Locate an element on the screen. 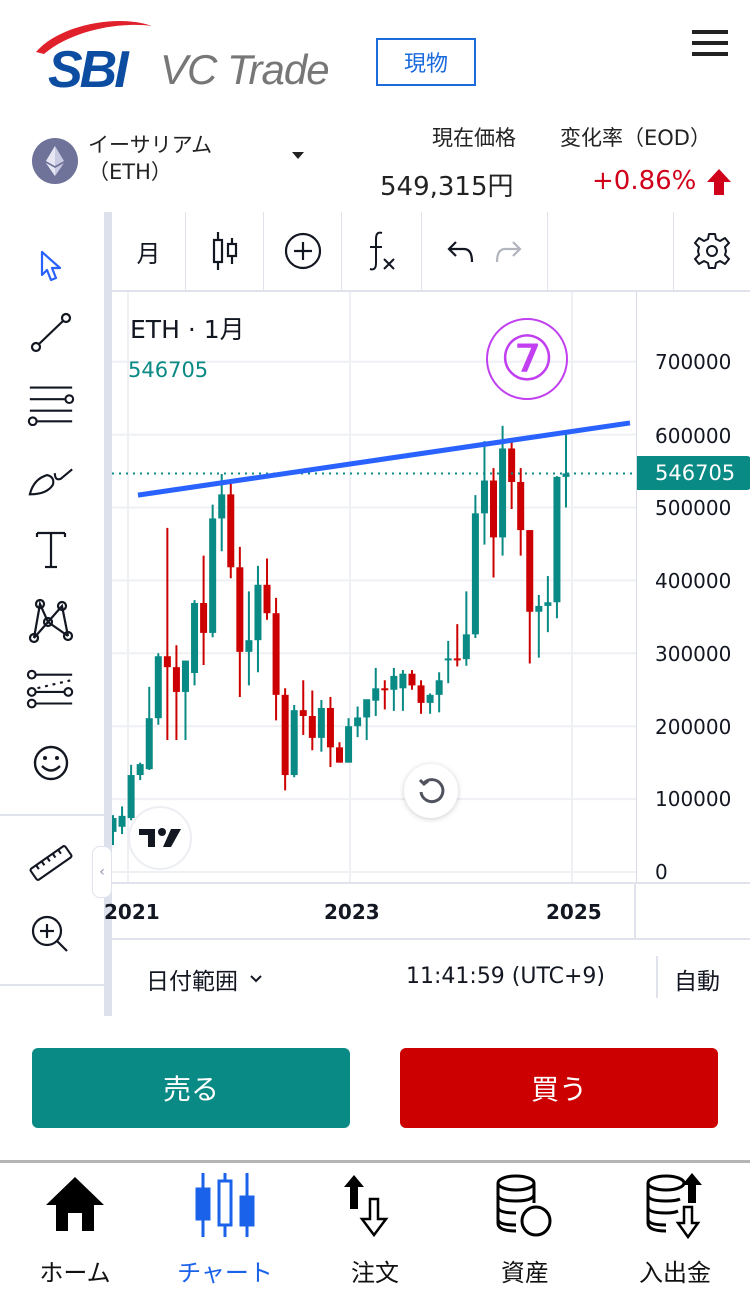 Image resolution: width=750 pixels, height=1294 pixels. settings-button is located at coordinates (712, 251).